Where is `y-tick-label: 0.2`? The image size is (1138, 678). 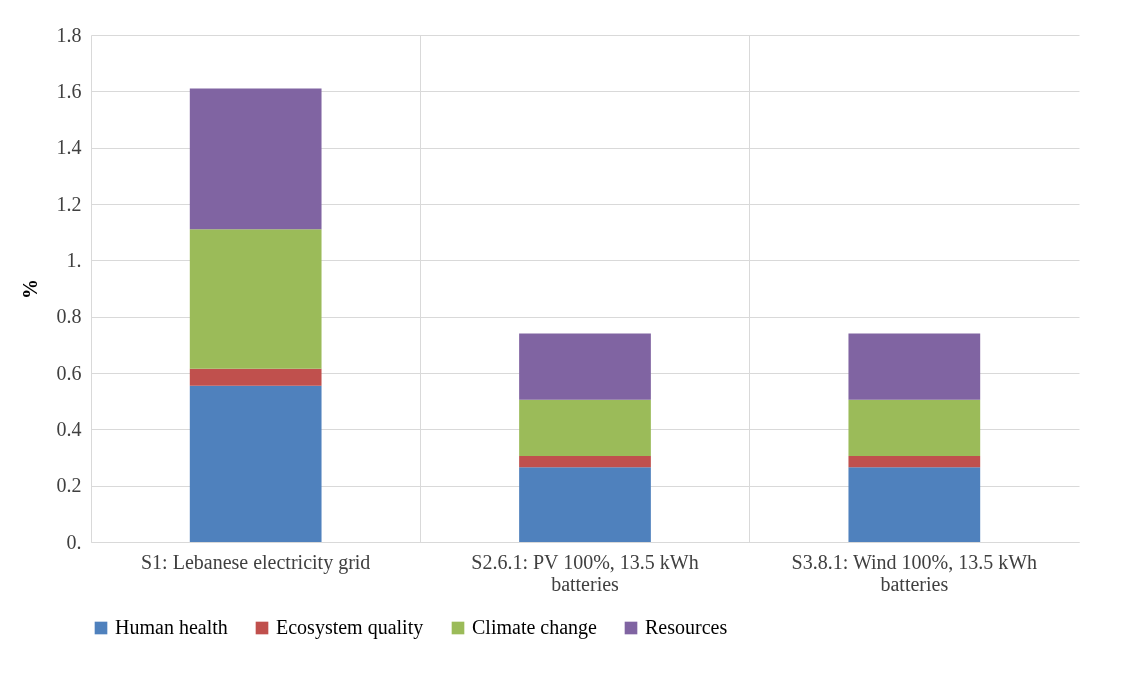
y-tick-label: 0.2 is located at coordinates (69, 485).